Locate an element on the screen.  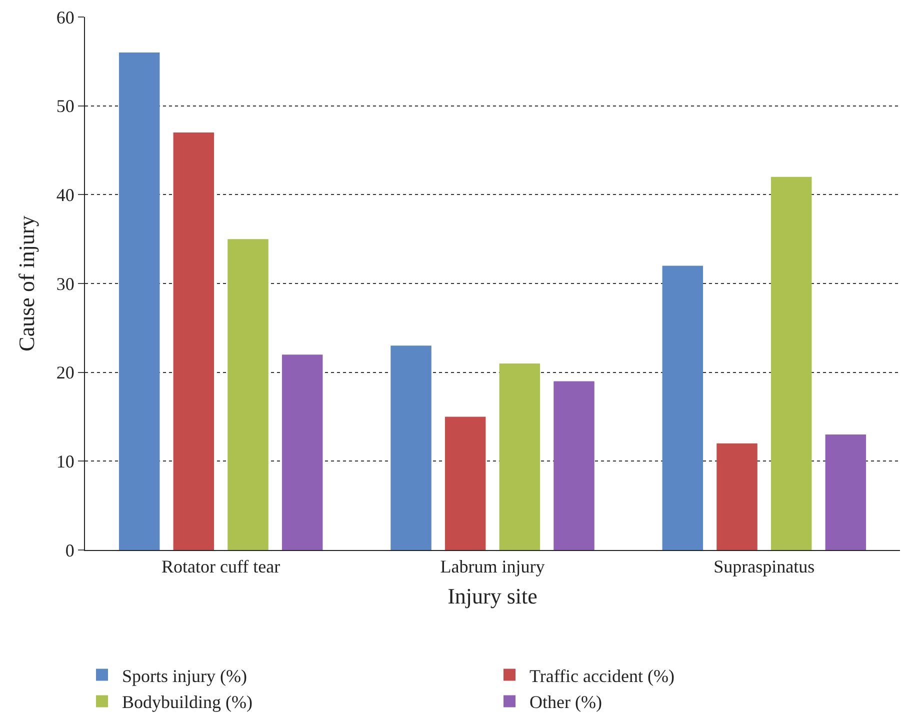
y-tick-label: 30 is located at coordinates (65, 284).